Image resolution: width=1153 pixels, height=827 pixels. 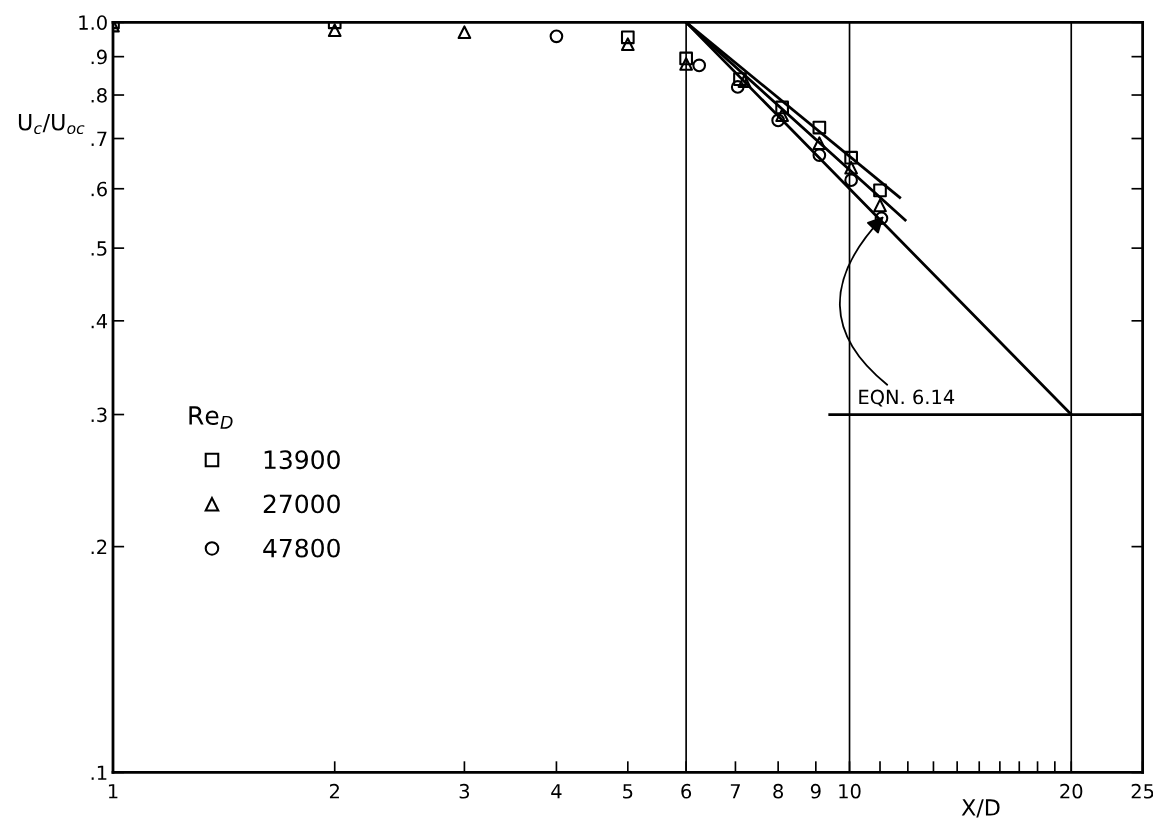 What do you see at coordinates (93, 22) in the screenshot?
I see `y-tick-label: 1.0` at bounding box center [93, 22].